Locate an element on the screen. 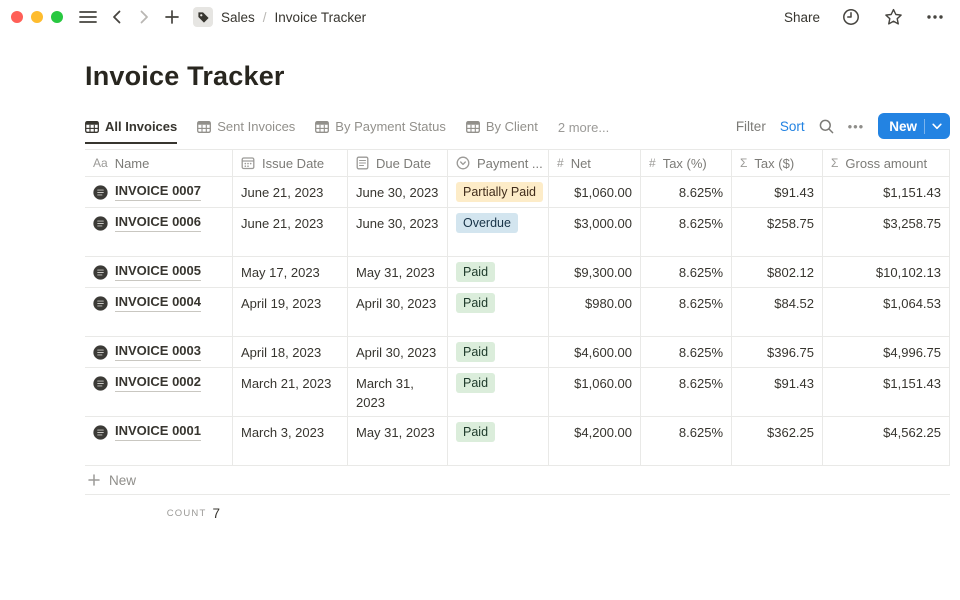 The image size is (960, 600). net-cell: $4,600.00 is located at coordinates (595, 352).